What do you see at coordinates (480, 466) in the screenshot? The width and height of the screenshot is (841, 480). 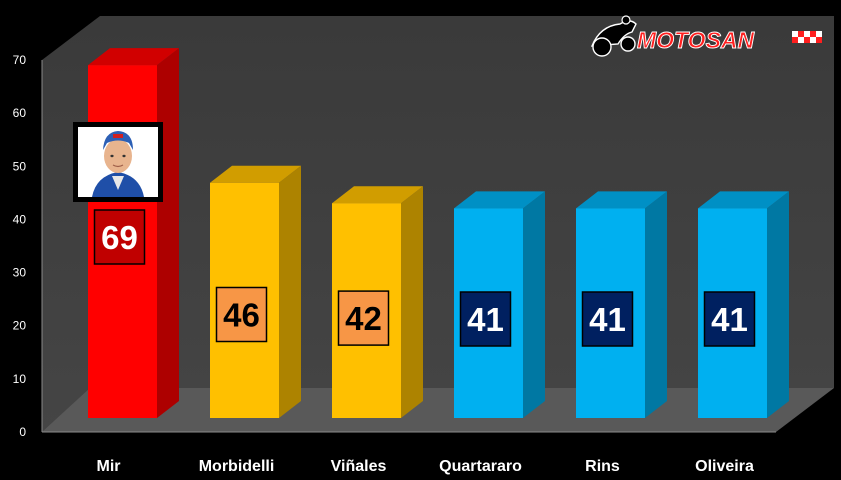 I see `x-category-label: Quartararo` at bounding box center [480, 466].